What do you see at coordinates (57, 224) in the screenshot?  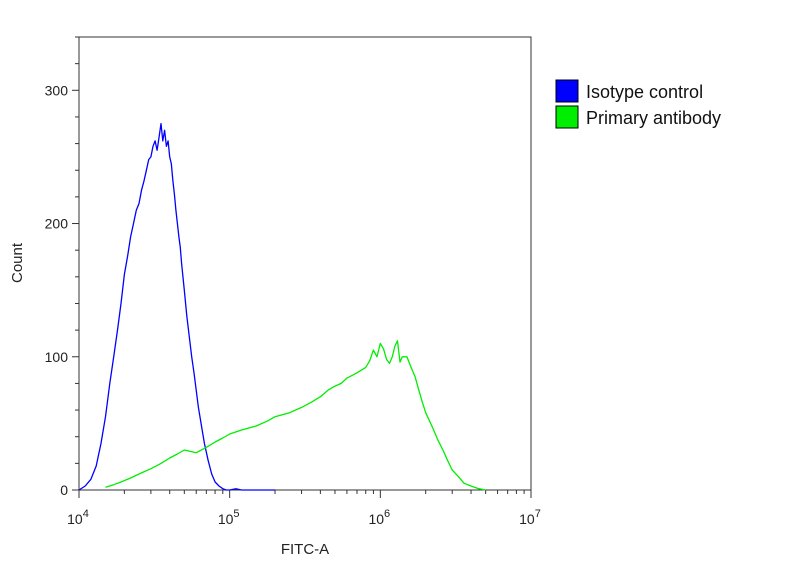 I see `y-tick-label: 200` at bounding box center [57, 224].